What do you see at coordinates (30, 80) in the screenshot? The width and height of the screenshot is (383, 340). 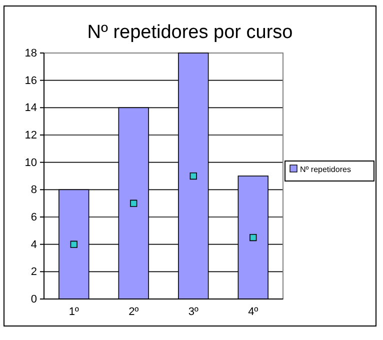 I see `y-tick-label: 16` at bounding box center [30, 80].